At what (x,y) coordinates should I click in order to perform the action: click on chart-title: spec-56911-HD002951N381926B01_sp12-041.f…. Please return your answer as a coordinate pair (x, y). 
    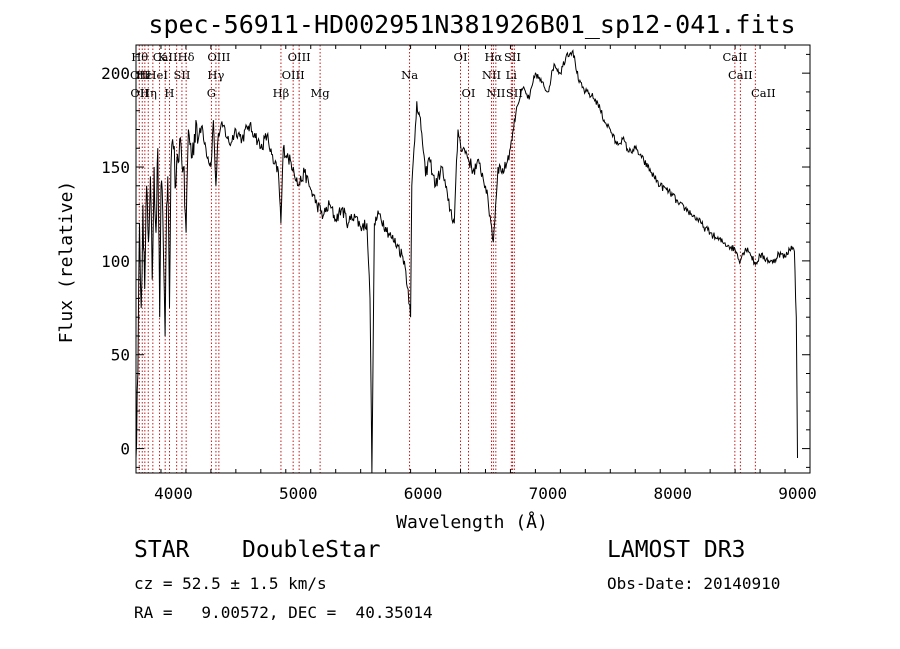
    Looking at the image, I should click on (471, 24).